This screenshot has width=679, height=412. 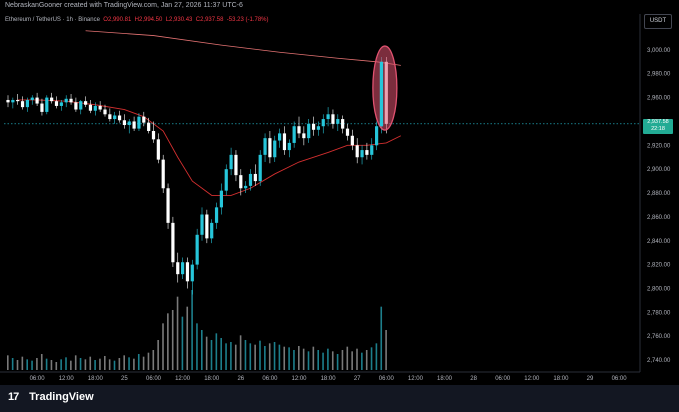 What do you see at coordinates (299, 379) in the screenshot?
I see `x-tick-label: 12:00` at bounding box center [299, 379].